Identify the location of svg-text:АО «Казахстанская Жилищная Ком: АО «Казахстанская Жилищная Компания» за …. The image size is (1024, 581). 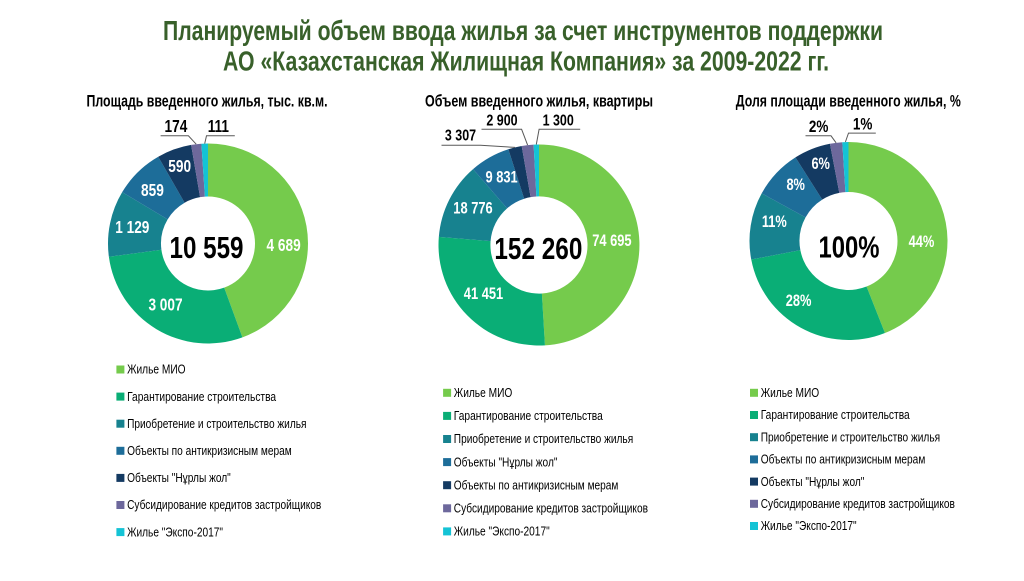
(526, 61).